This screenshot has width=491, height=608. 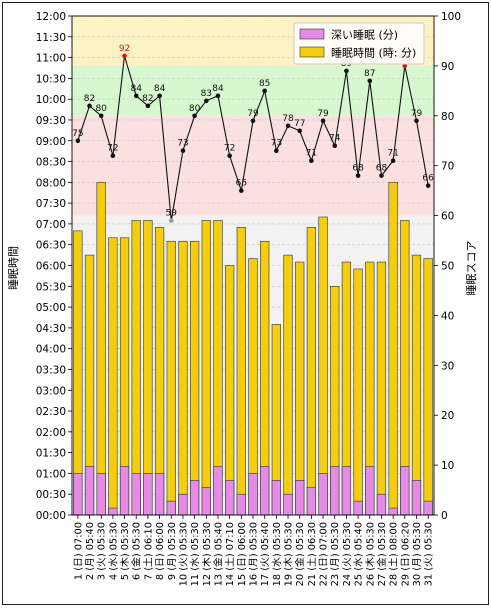 I want to click on y-left-tick-label: 05:30, so click(x=51, y=287).